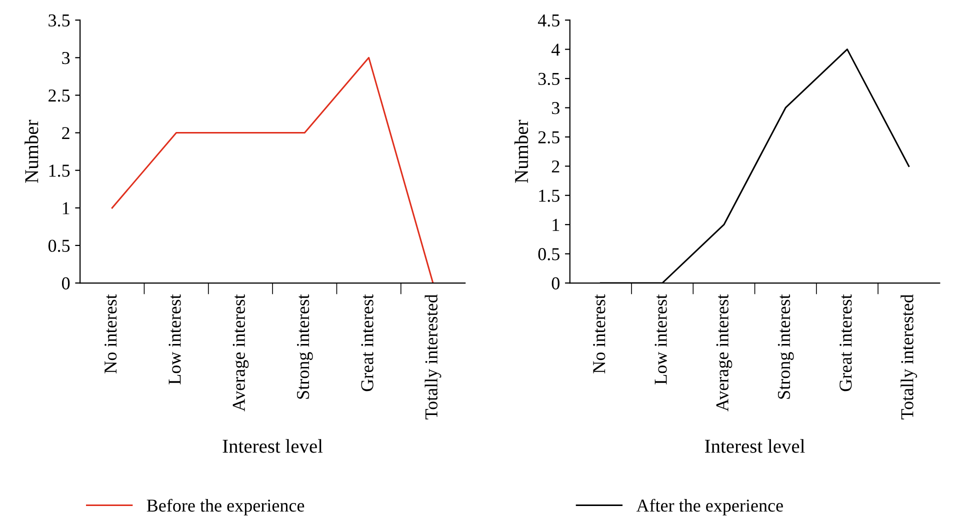 Image resolution: width=953 pixels, height=529 pixels. I want to click on legend-label: Before the experience, so click(225, 507).